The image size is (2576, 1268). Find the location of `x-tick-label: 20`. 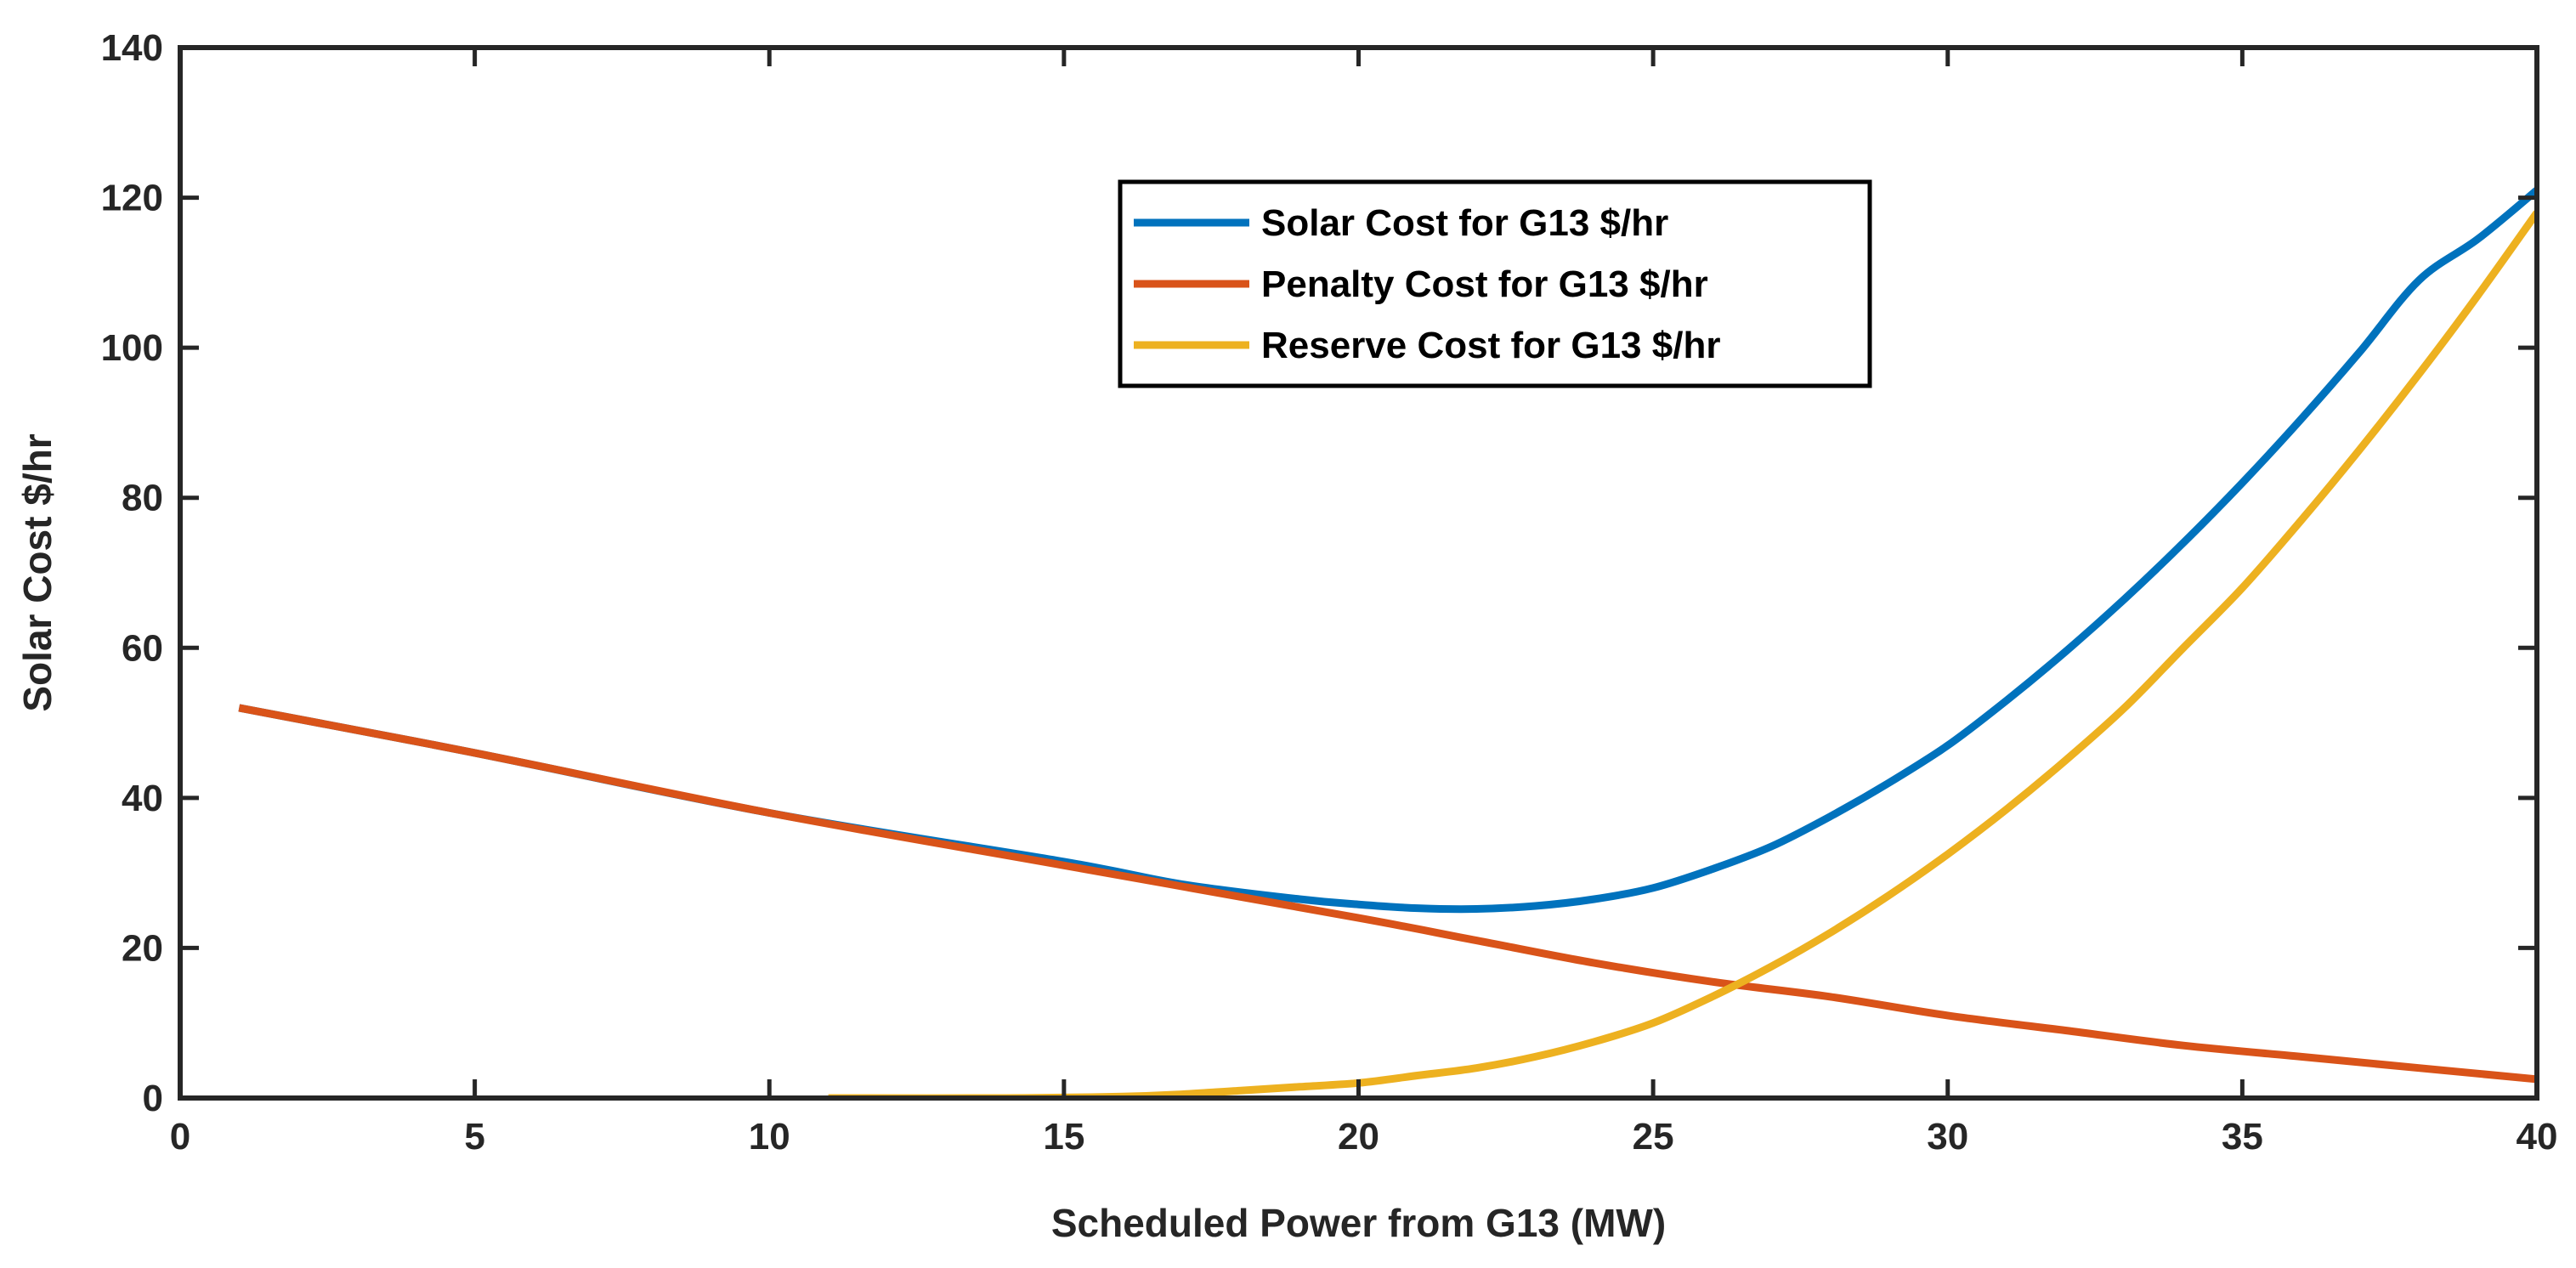

x-tick-label: 20 is located at coordinates (1358, 1137).